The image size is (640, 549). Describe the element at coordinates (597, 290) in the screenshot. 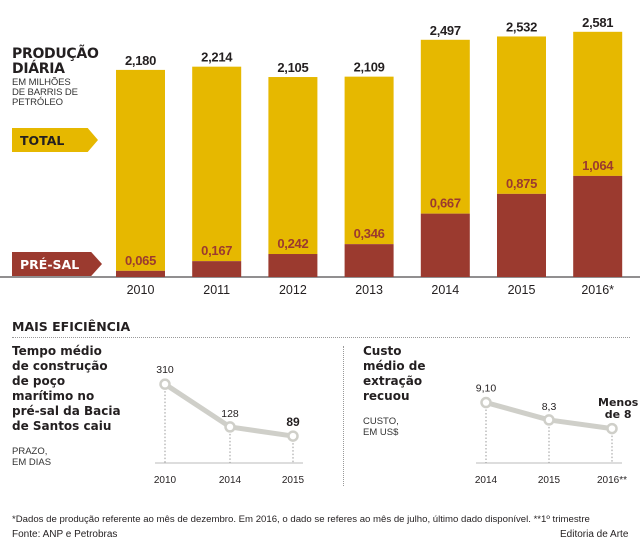

I see `x-tick-label: 2016*` at that location.